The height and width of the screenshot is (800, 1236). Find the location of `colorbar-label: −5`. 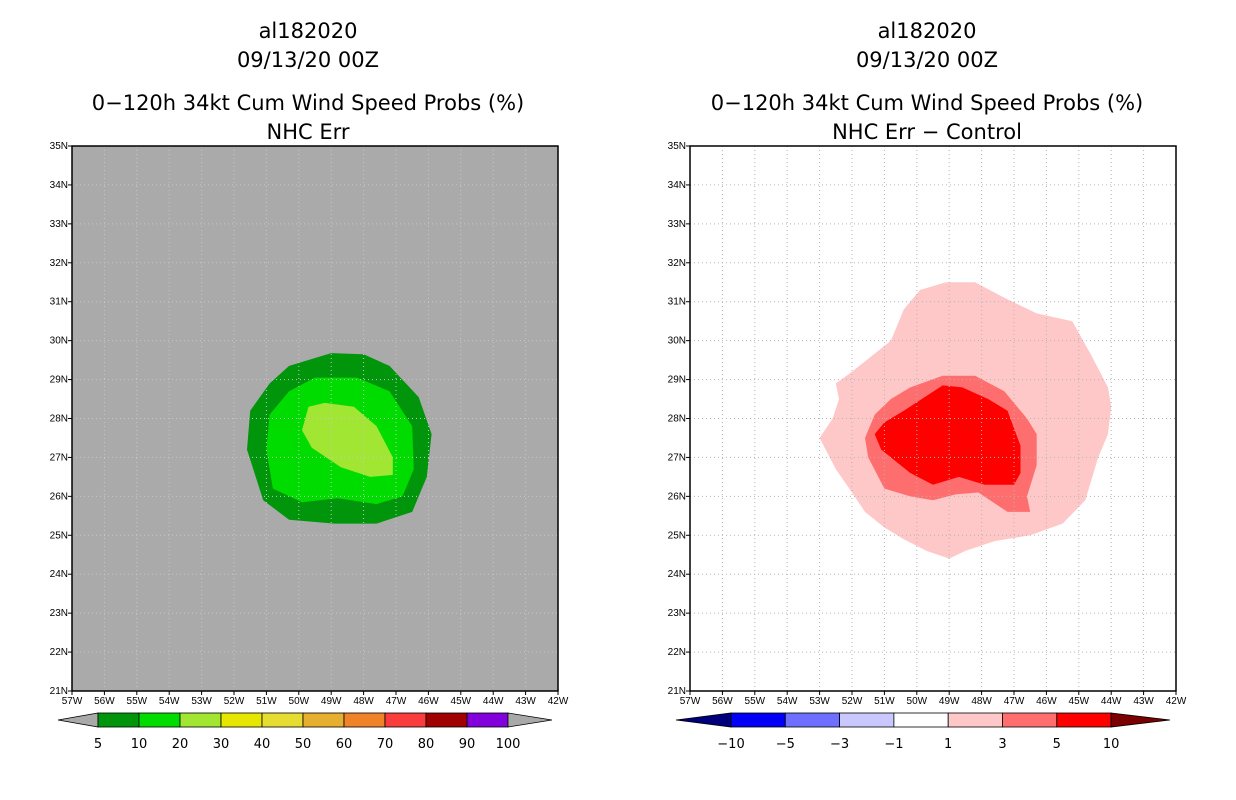

colorbar-label: −5 is located at coordinates (785, 744).